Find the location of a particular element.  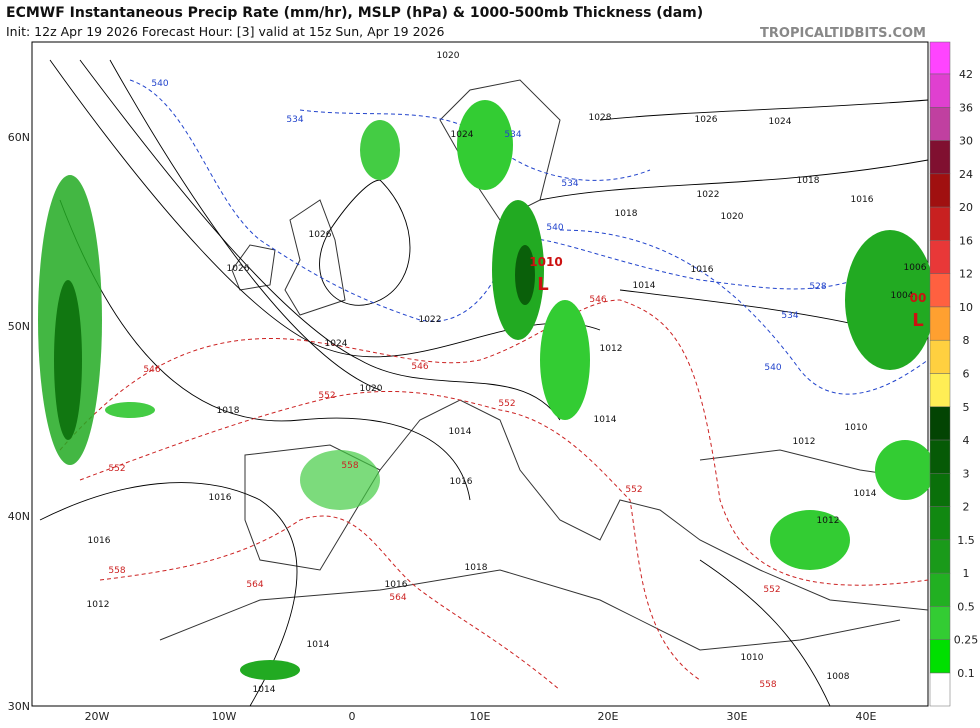

lon-label: 20W is located at coordinates (97, 716).